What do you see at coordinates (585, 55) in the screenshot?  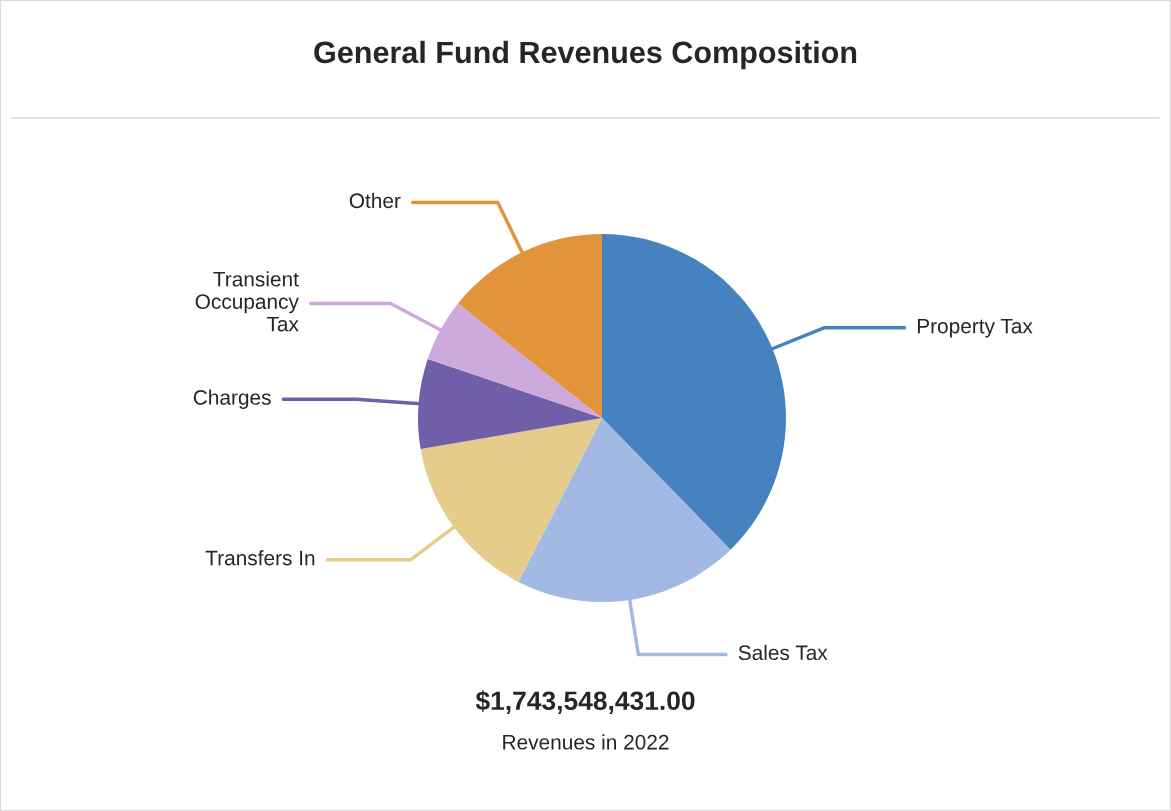 I see `chart-title: General Fund Revenues Composition` at bounding box center [585, 55].